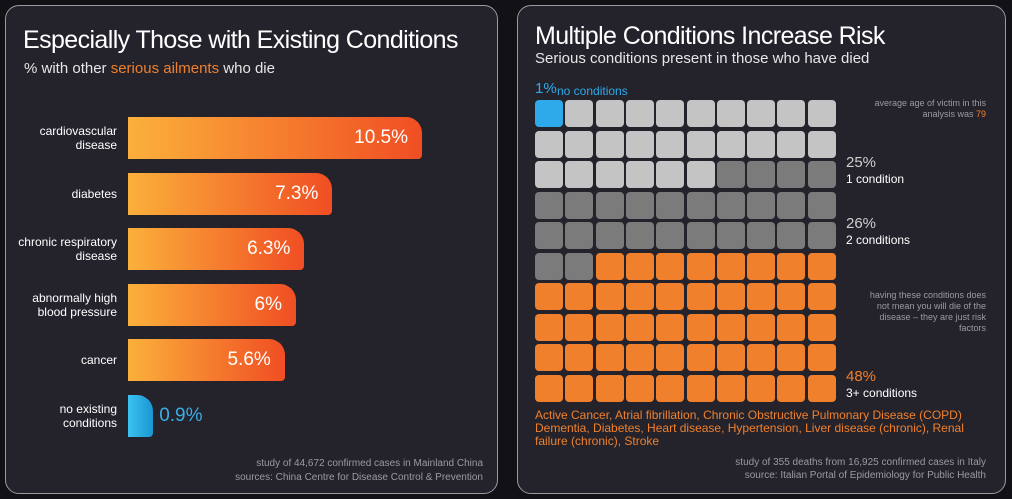  I want to click on chart-title: Multiple Conditions Increase Risk, so click(710, 36).